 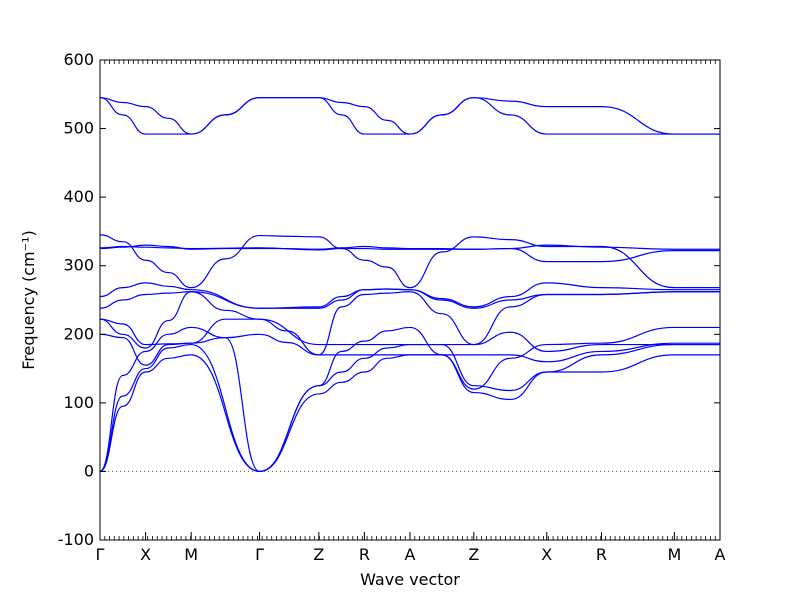 I want to click on y-tick-label: -100, so click(x=76, y=539).